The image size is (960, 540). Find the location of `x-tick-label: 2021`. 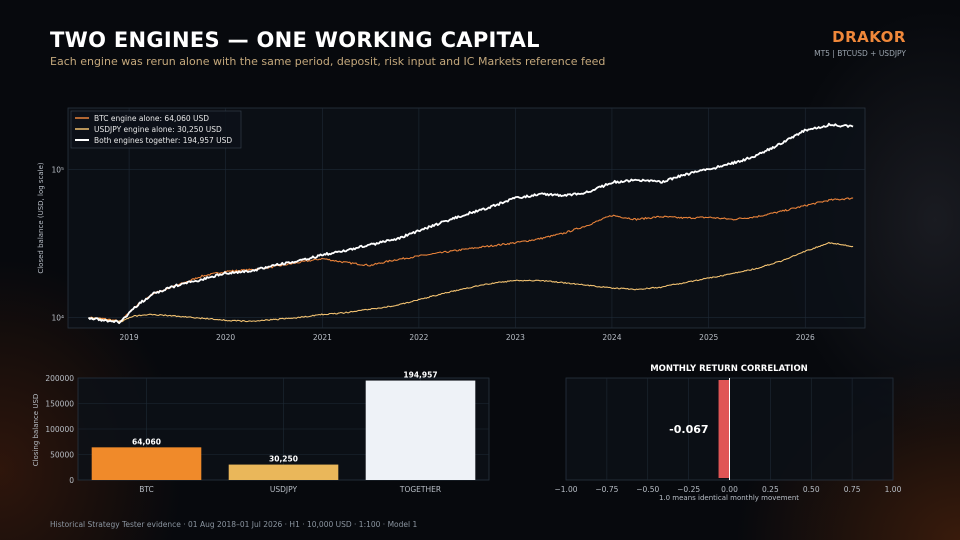

x-tick-label: 2021 is located at coordinates (322, 337).